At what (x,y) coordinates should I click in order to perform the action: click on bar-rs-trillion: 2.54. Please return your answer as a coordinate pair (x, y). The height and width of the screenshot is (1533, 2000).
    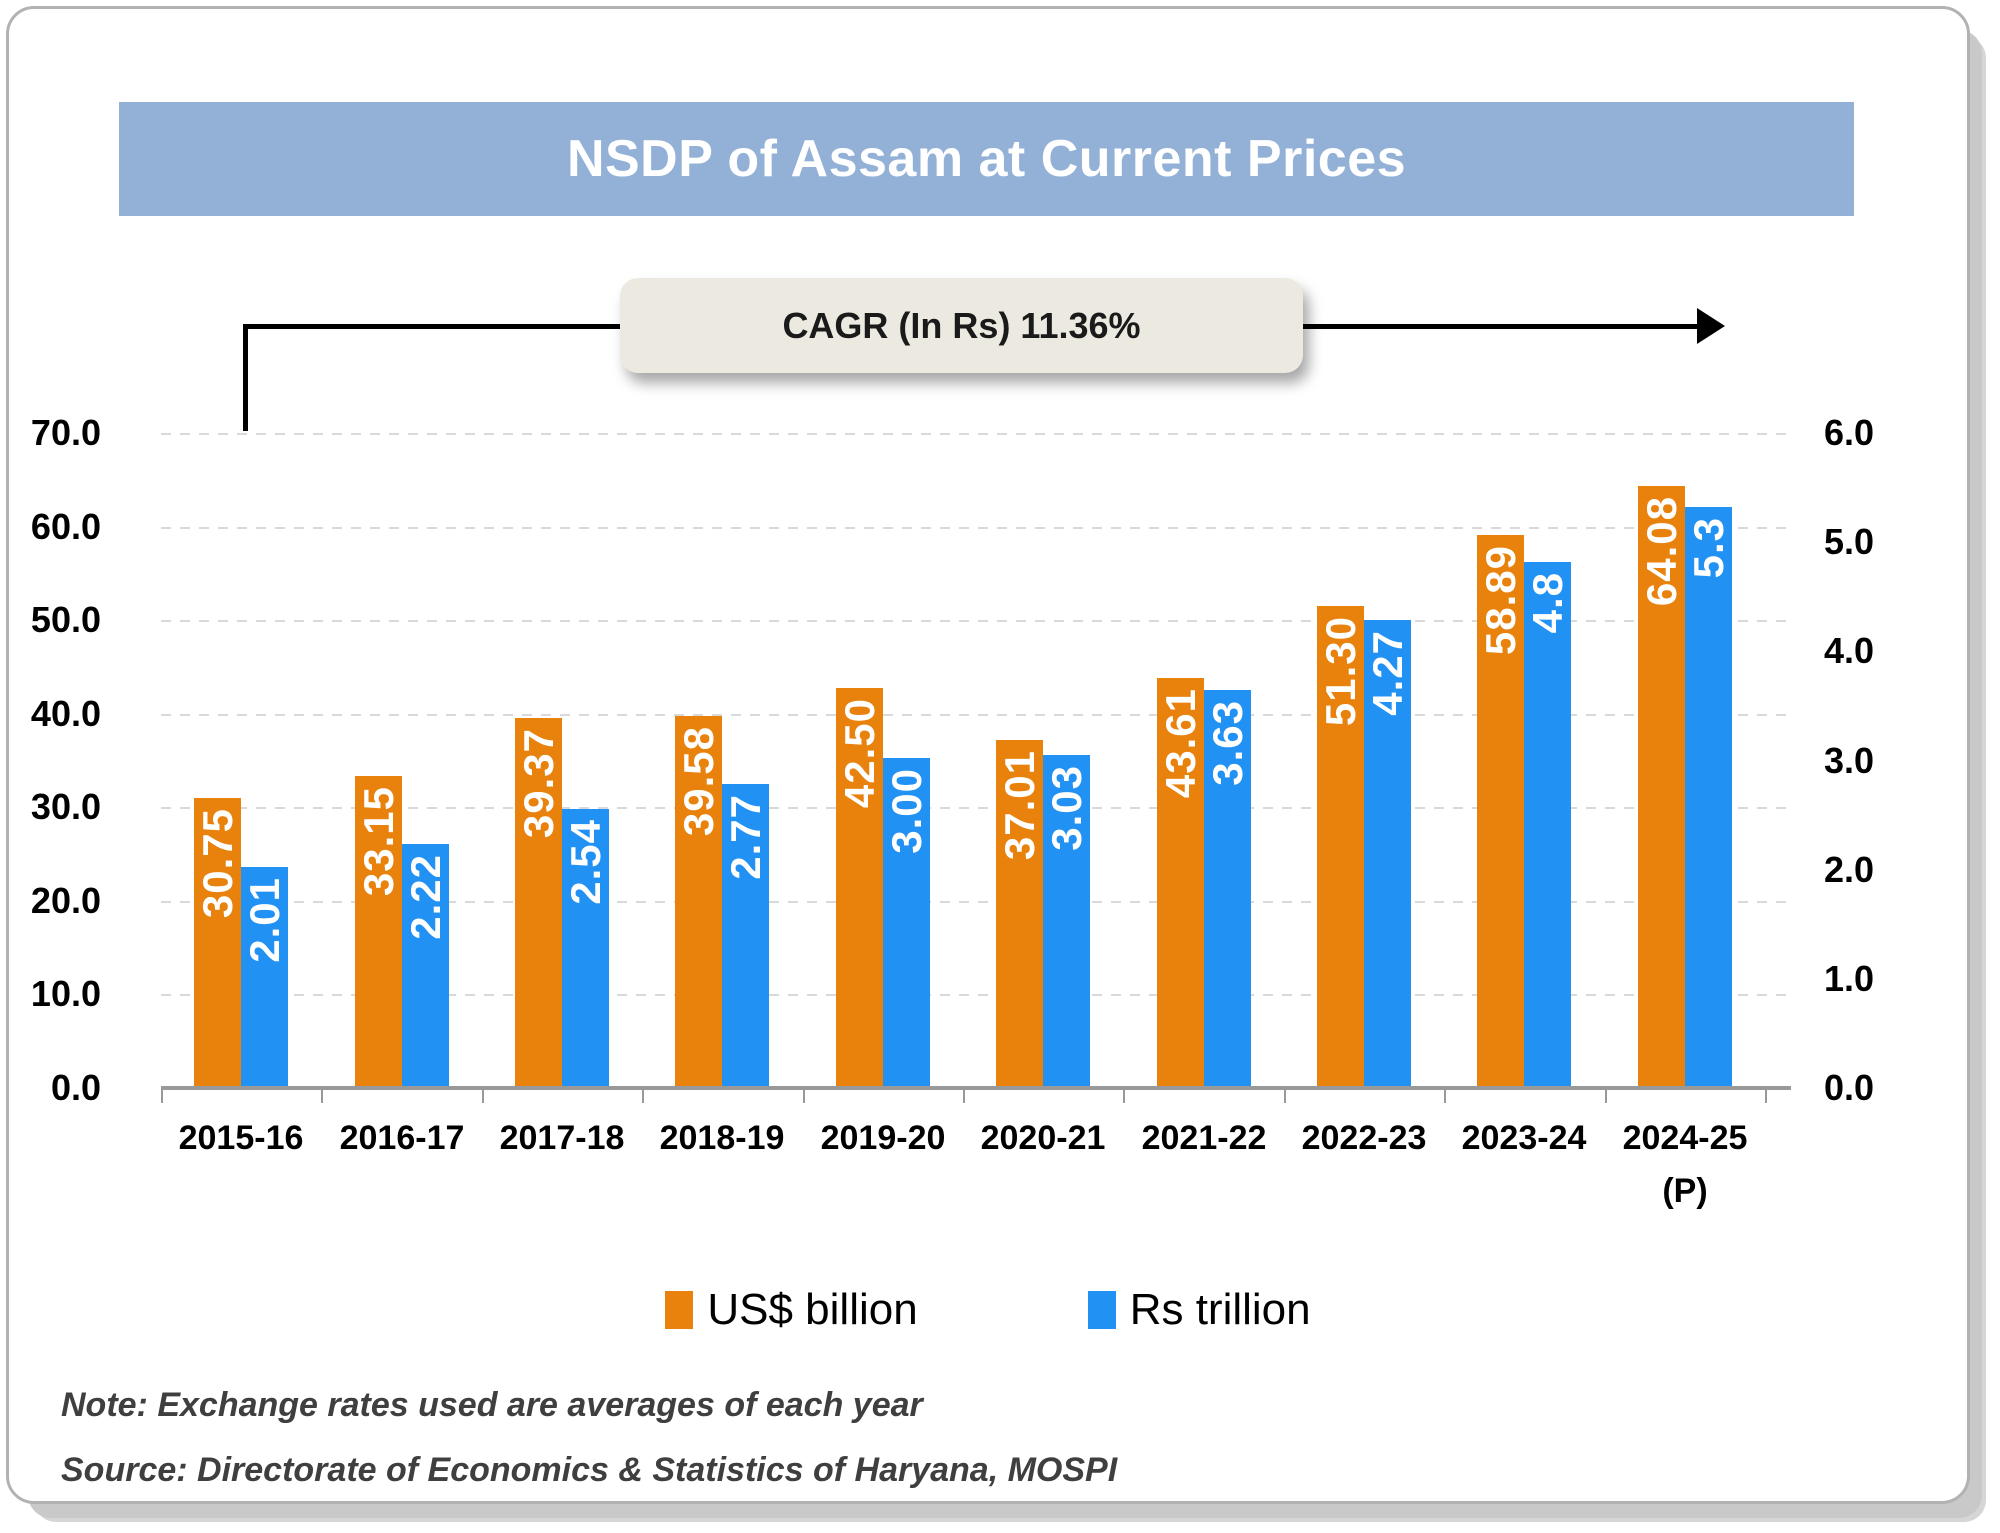
    Looking at the image, I should click on (585, 947).